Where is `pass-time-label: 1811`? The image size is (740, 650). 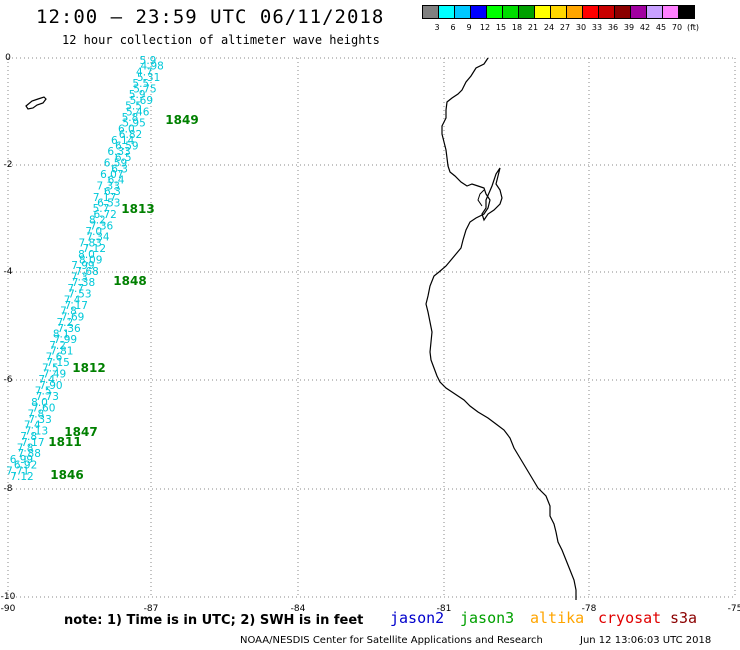
pass-time-label: 1811 is located at coordinates (64, 442).